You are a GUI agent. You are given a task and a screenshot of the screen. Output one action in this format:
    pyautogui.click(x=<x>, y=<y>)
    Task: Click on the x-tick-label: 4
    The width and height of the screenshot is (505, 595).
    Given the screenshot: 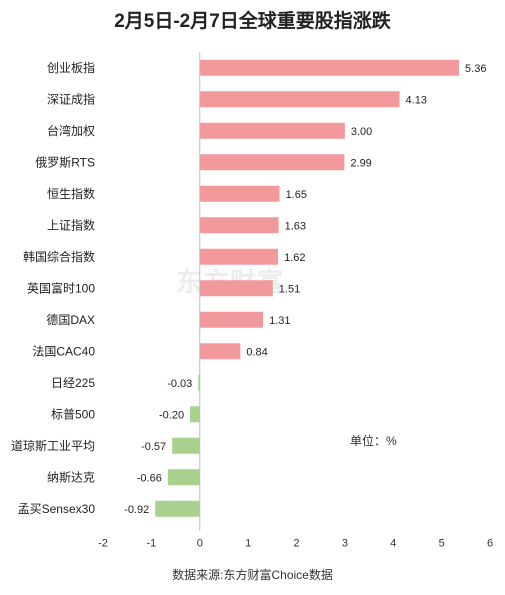 What is the action you would take?
    pyautogui.click(x=393, y=544)
    